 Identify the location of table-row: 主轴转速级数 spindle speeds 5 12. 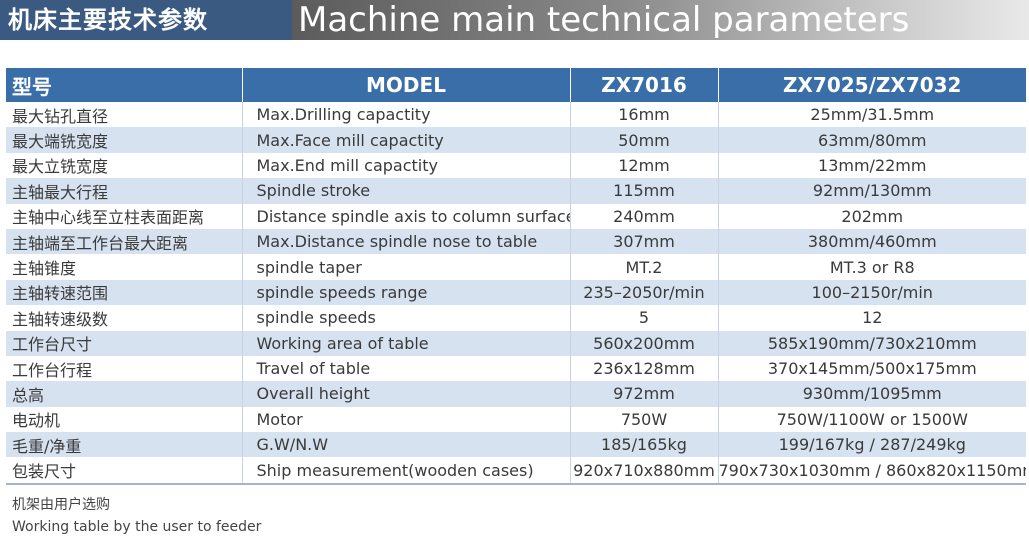
(516, 318).